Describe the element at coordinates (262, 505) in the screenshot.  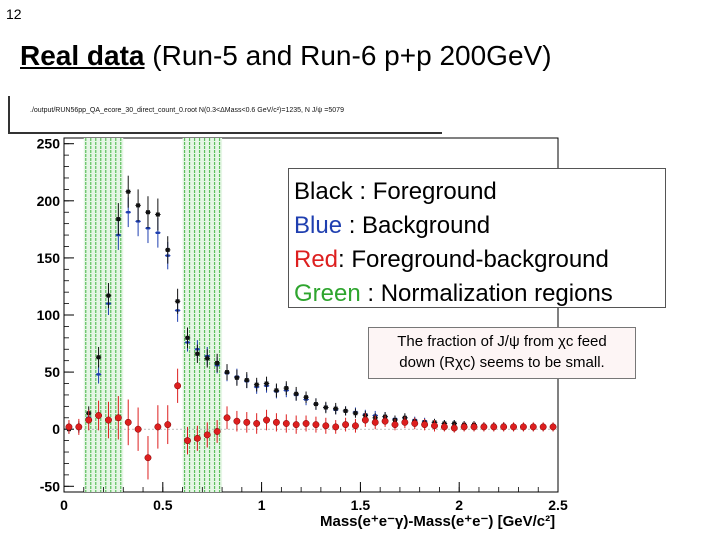
I see `x-tick-label: 1` at that location.